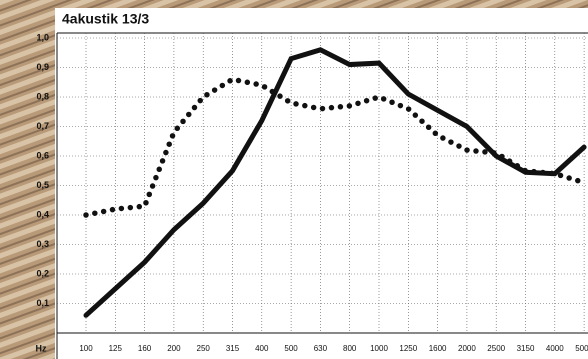  Describe the element at coordinates (233, 348) in the screenshot. I see `x-tick-label: 315` at that location.